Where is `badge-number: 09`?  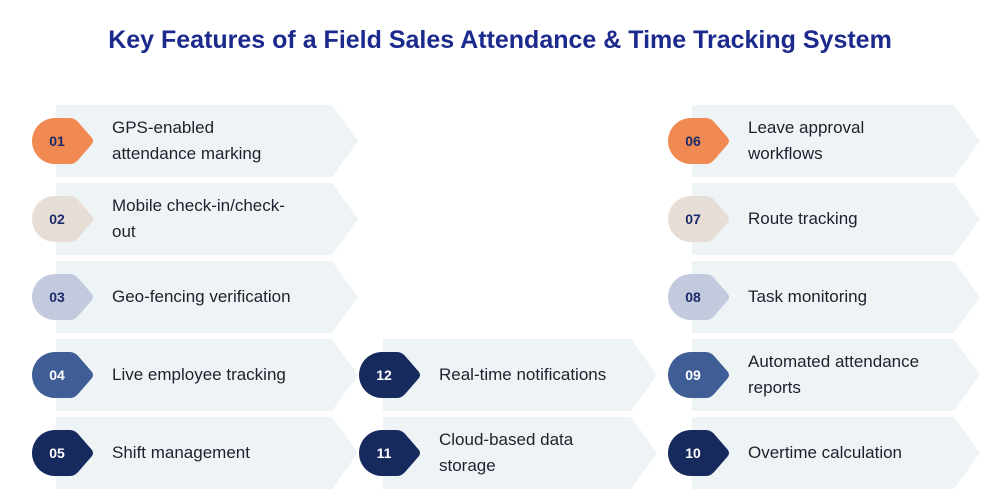 badge-number: 09 is located at coordinates (693, 375).